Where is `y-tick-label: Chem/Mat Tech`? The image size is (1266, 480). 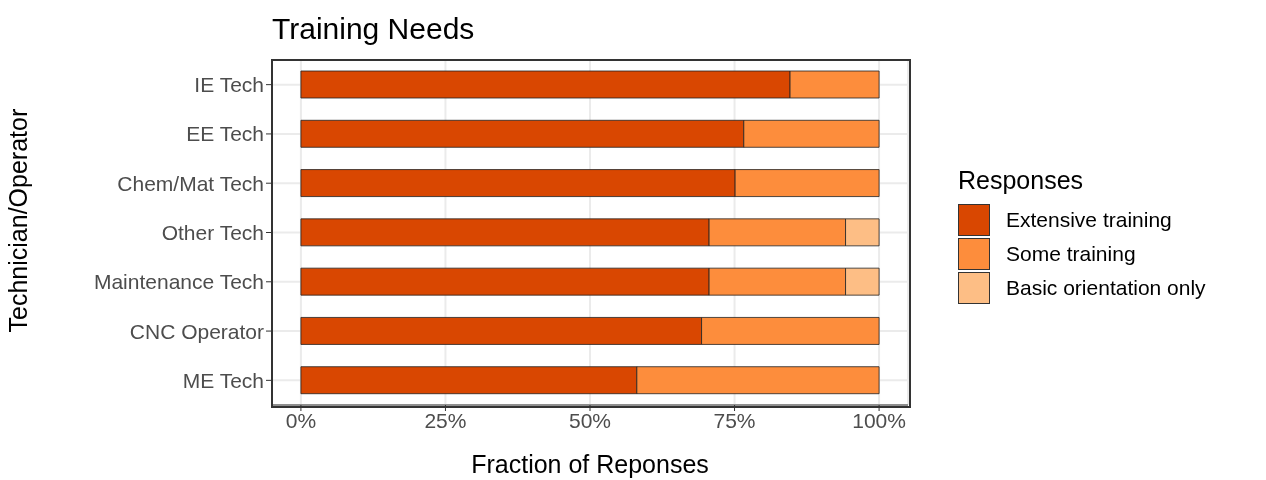 y-tick-label: Chem/Mat Tech is located at coordinates (190, 183).